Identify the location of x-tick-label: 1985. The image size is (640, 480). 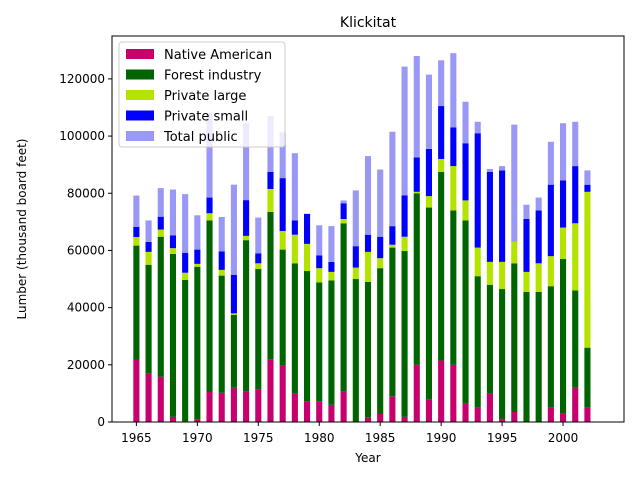
(380, 438).